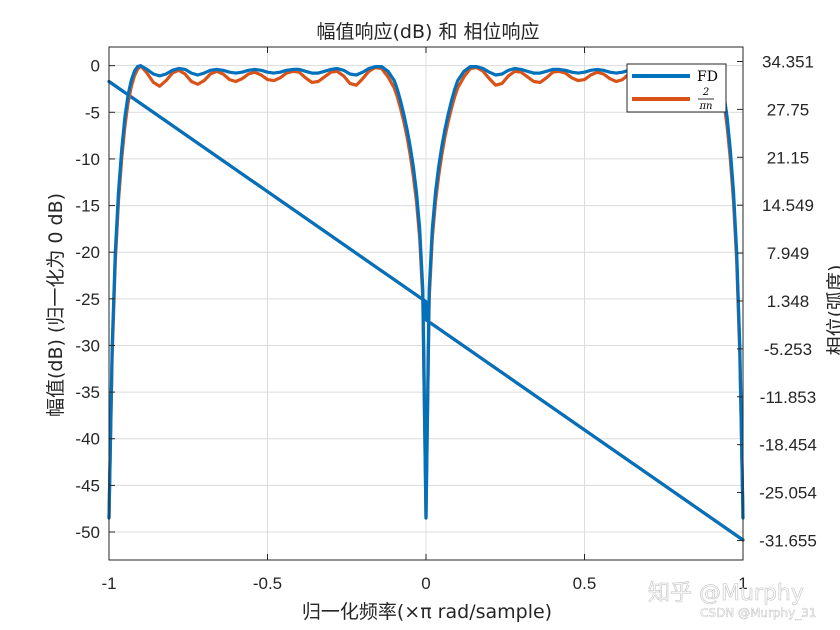 The width and height of the screenshot is (840, 630). Describe the element at coordinates (788, 253) in the screenshot. I see `y2-tick-label: 7.949` at that location.